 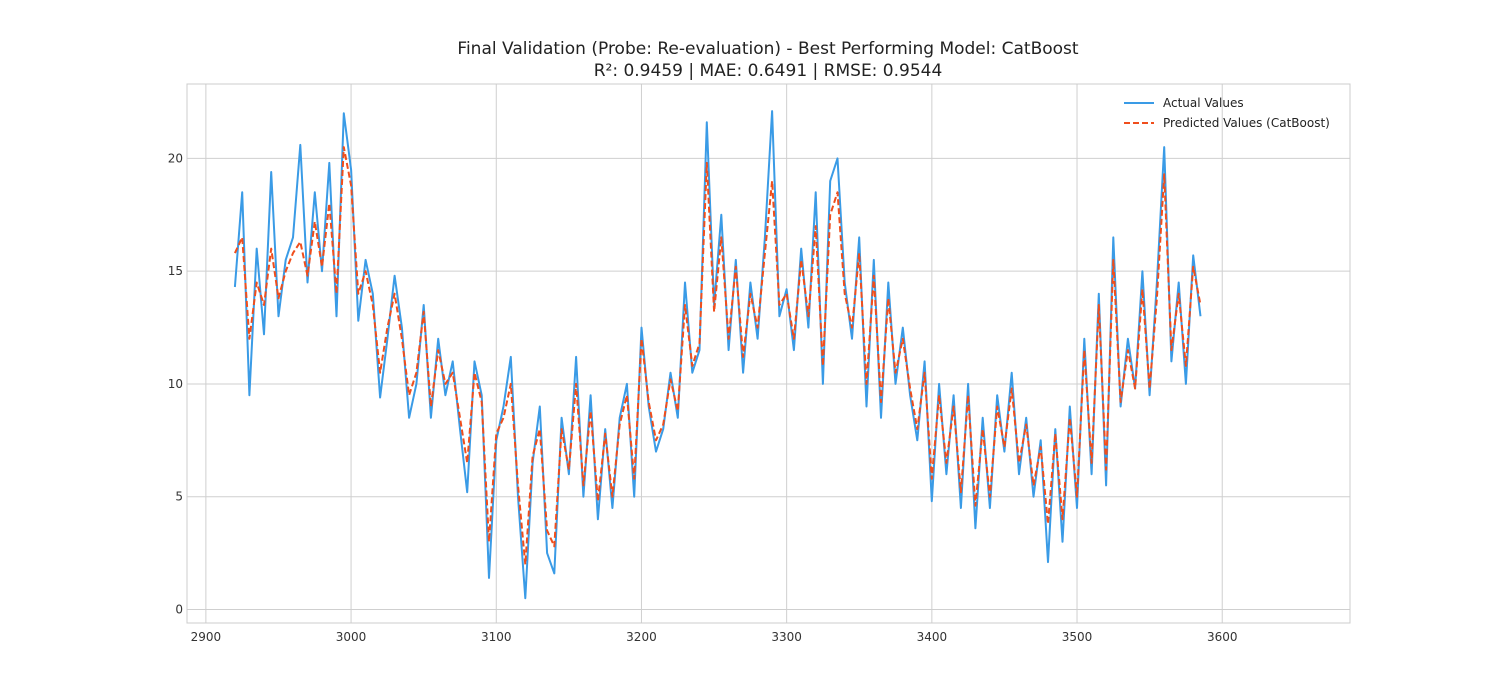 What do you see at coordinates (768, 71) in the screenshot?
I see `chart-subtitle: R²: 0.9459 | MAE: 0.6491 | RMSE: 0.9544` at bounding box center [768, 71].